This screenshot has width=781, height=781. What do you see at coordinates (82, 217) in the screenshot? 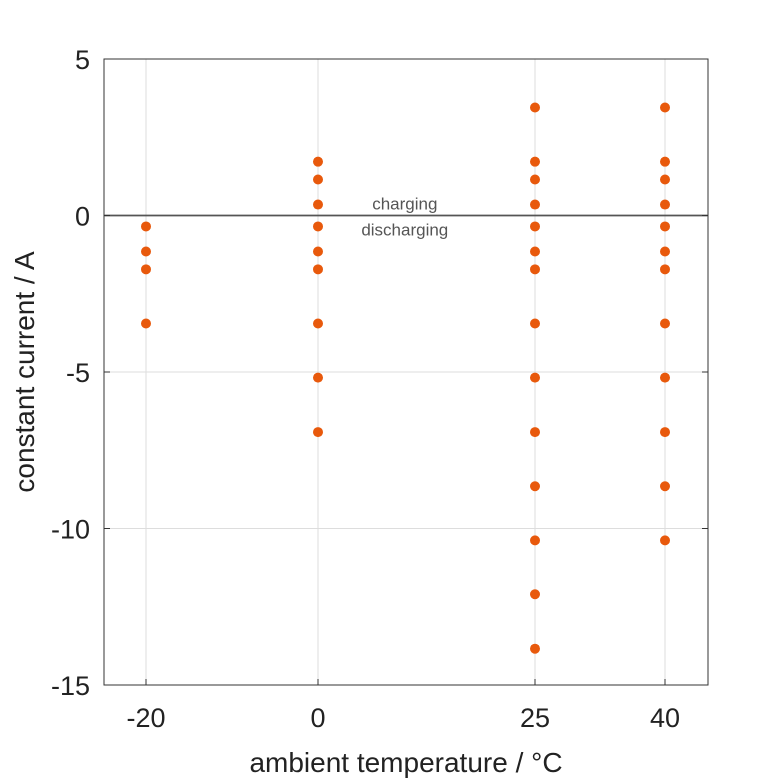
I see `y-tick-label: 0` at bounding box center [82, 217].